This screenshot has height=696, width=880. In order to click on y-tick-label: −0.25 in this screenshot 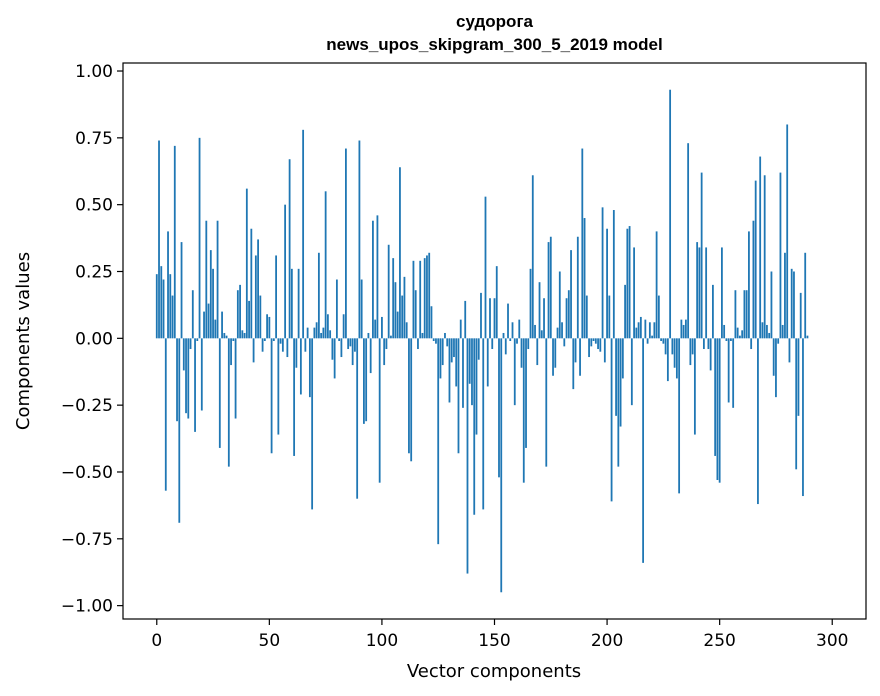, I will do `click(87, 406)`.